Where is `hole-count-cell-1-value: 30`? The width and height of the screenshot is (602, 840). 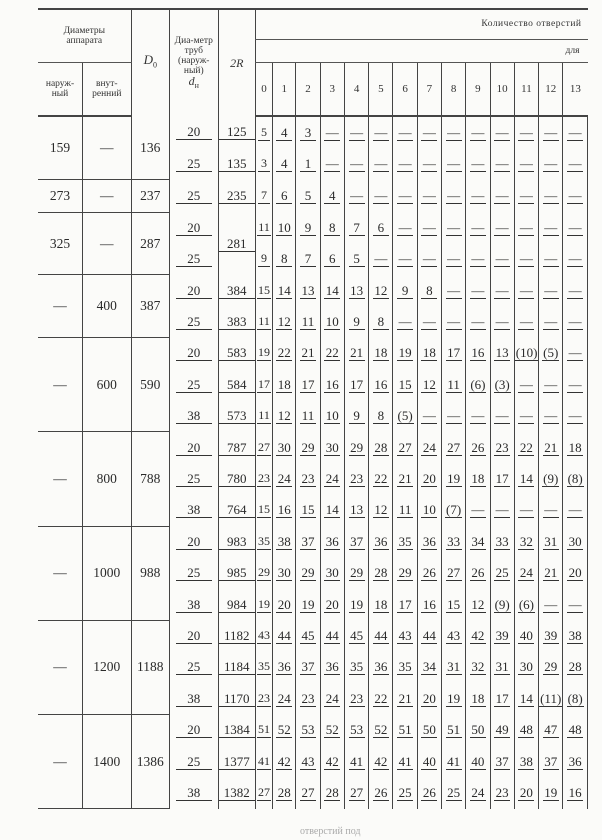 hole-count-cell-1-value: 30 is located at coordinates (284, 573).